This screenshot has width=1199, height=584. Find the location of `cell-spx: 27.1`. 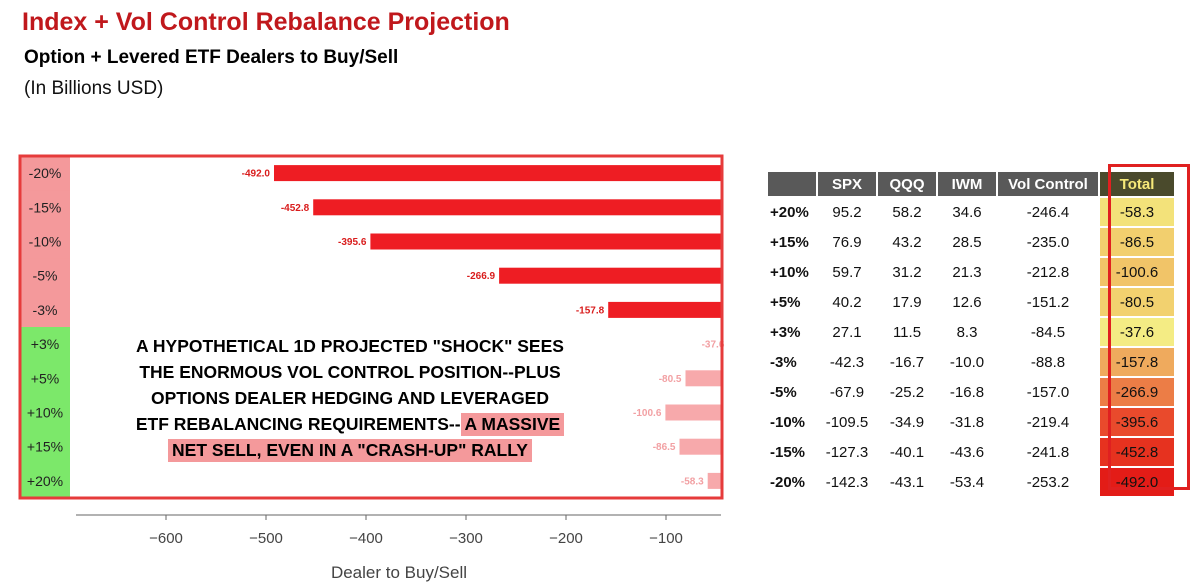

cell-spx: 27.1 is located at coordinates (847, 332).